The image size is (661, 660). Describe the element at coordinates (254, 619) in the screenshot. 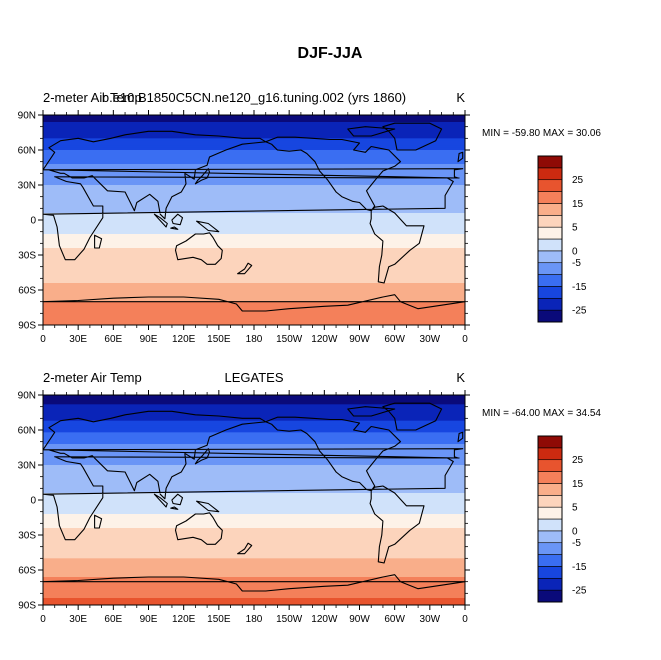

I see `x-tick-label: 180` at that location.